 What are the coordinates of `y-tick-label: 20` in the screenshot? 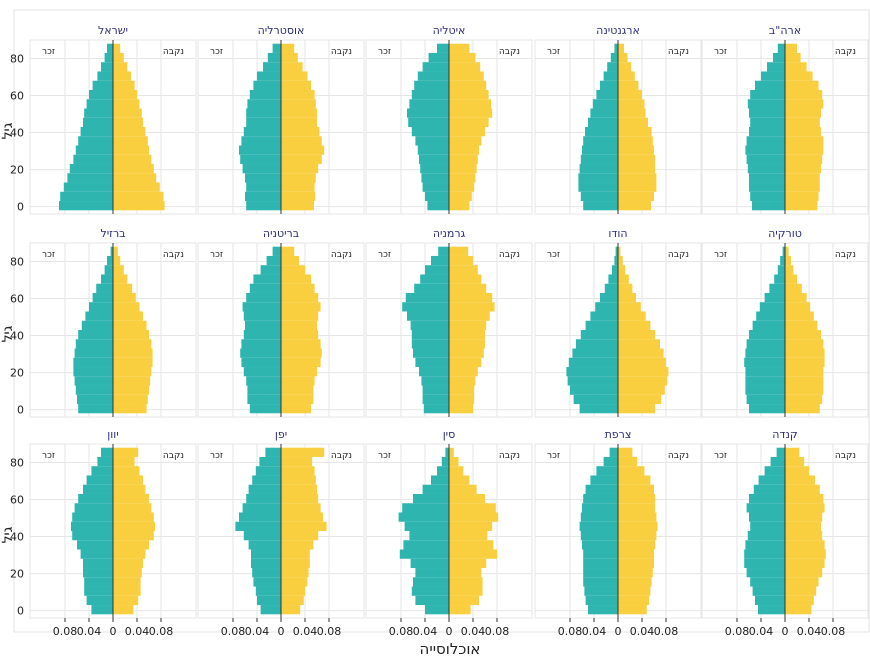 It's located at (17, 574).